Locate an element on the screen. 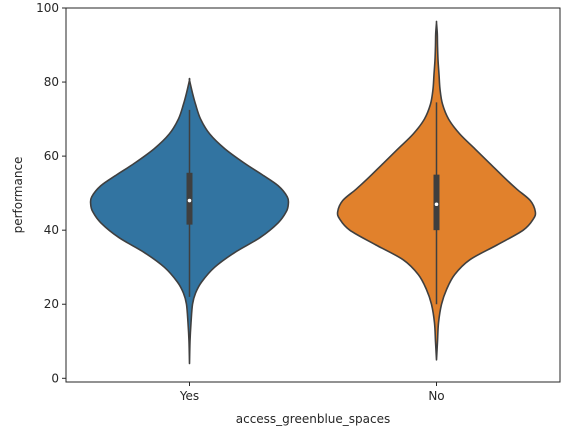 Image resolution: width=571 pixels, height=435 pixels. median-marker-yes is located at coordinates (189, 200).